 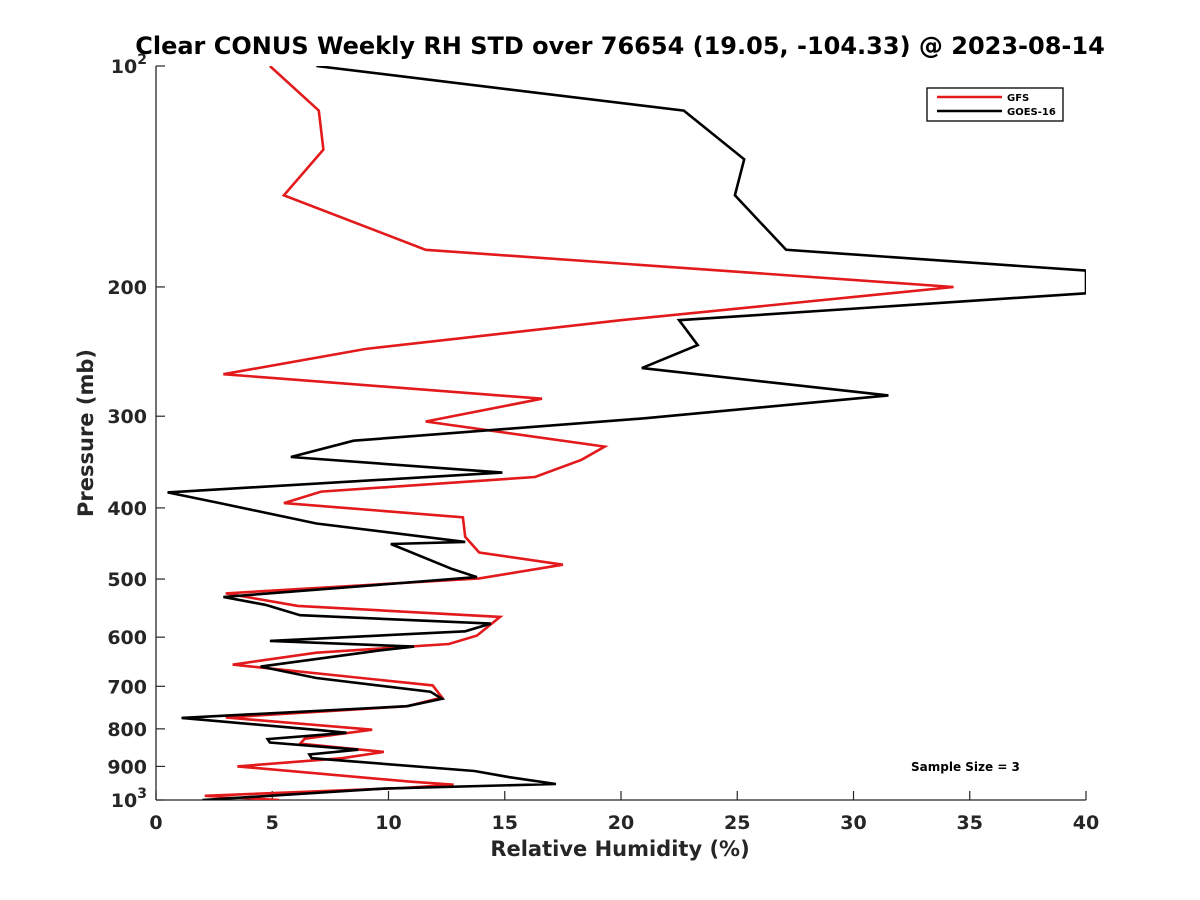 I want to click on x-tick-label: 15, so click(x=505, y=823).